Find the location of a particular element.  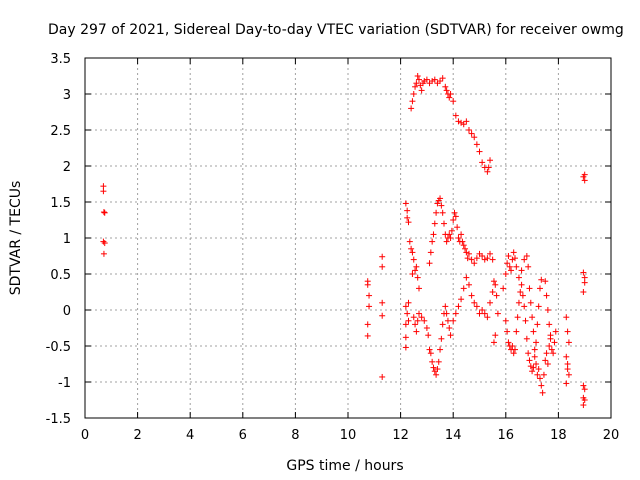

x-axis-label: GPS time / hours is located at coordinates (344, 466).